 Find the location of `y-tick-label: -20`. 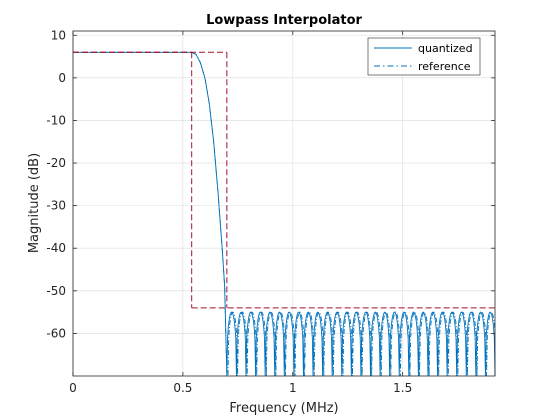

y-tick-label: -20 is located at coordinates (56, 163).